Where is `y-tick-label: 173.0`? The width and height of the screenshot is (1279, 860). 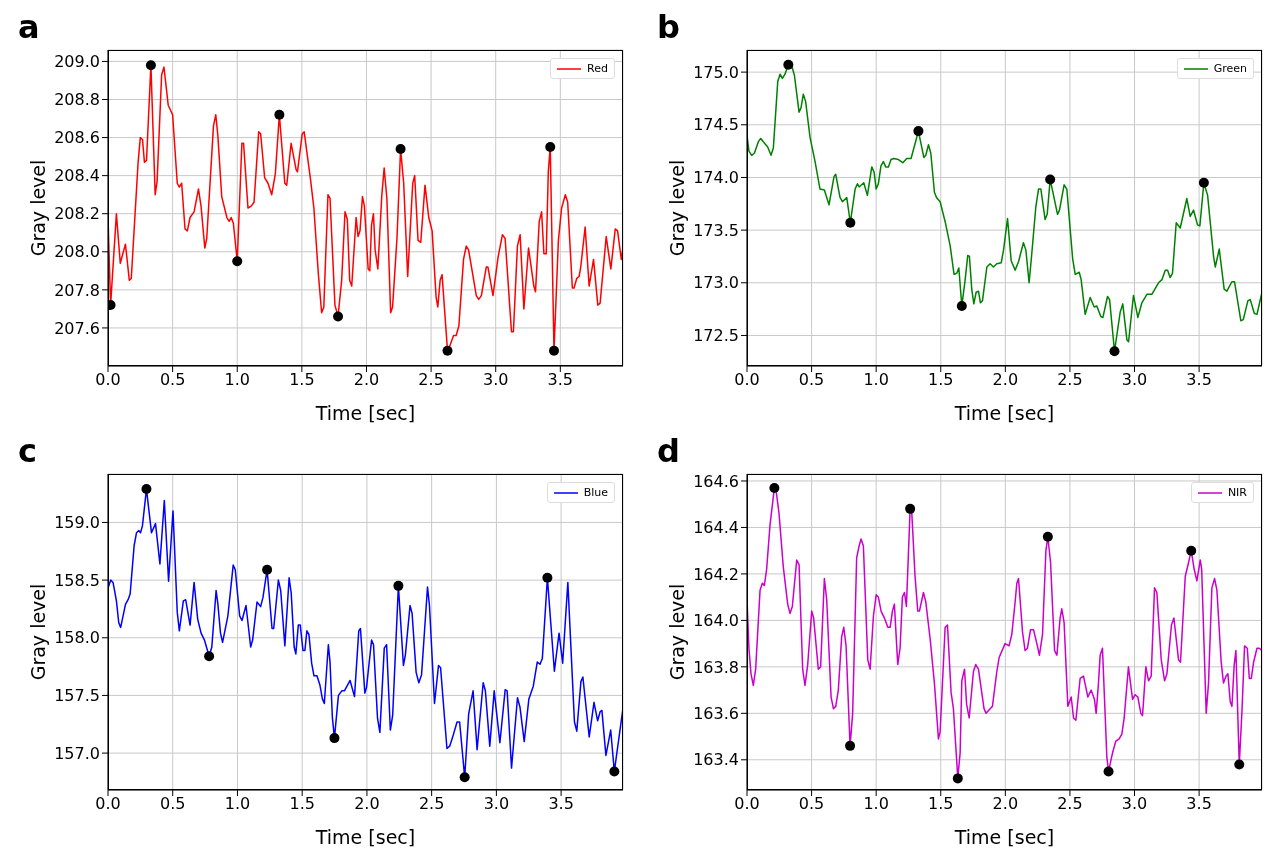 y-tick-label: 173.0 is located at coordinates (716, 283).